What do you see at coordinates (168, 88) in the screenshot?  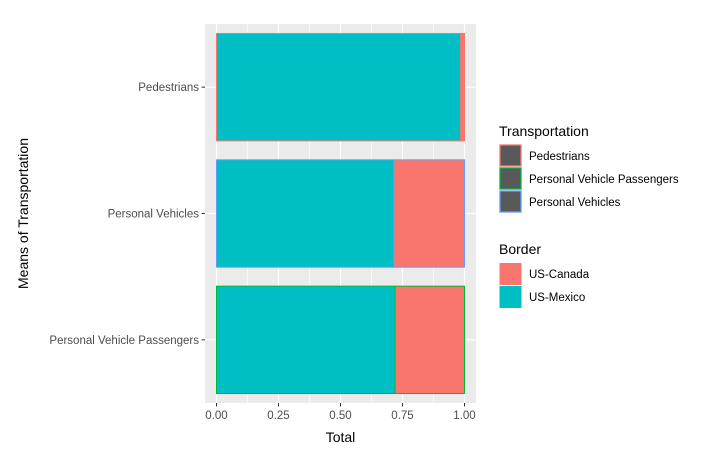 I see `y-tick-label: Pedestrians` at bounding box center [168, 88].